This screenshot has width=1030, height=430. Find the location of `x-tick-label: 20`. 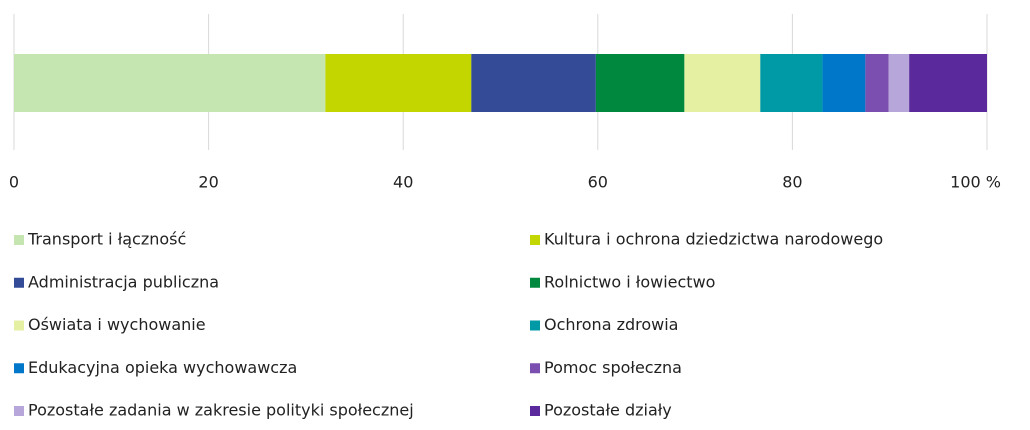

x-tick-label: 20 is located at coordinates (208, 182).